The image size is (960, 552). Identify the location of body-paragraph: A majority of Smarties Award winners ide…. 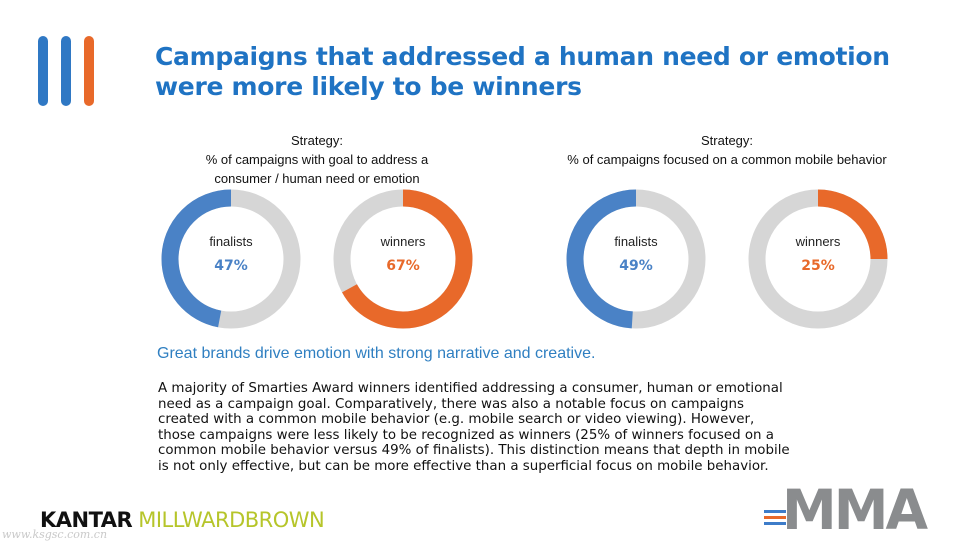
(538, 428).